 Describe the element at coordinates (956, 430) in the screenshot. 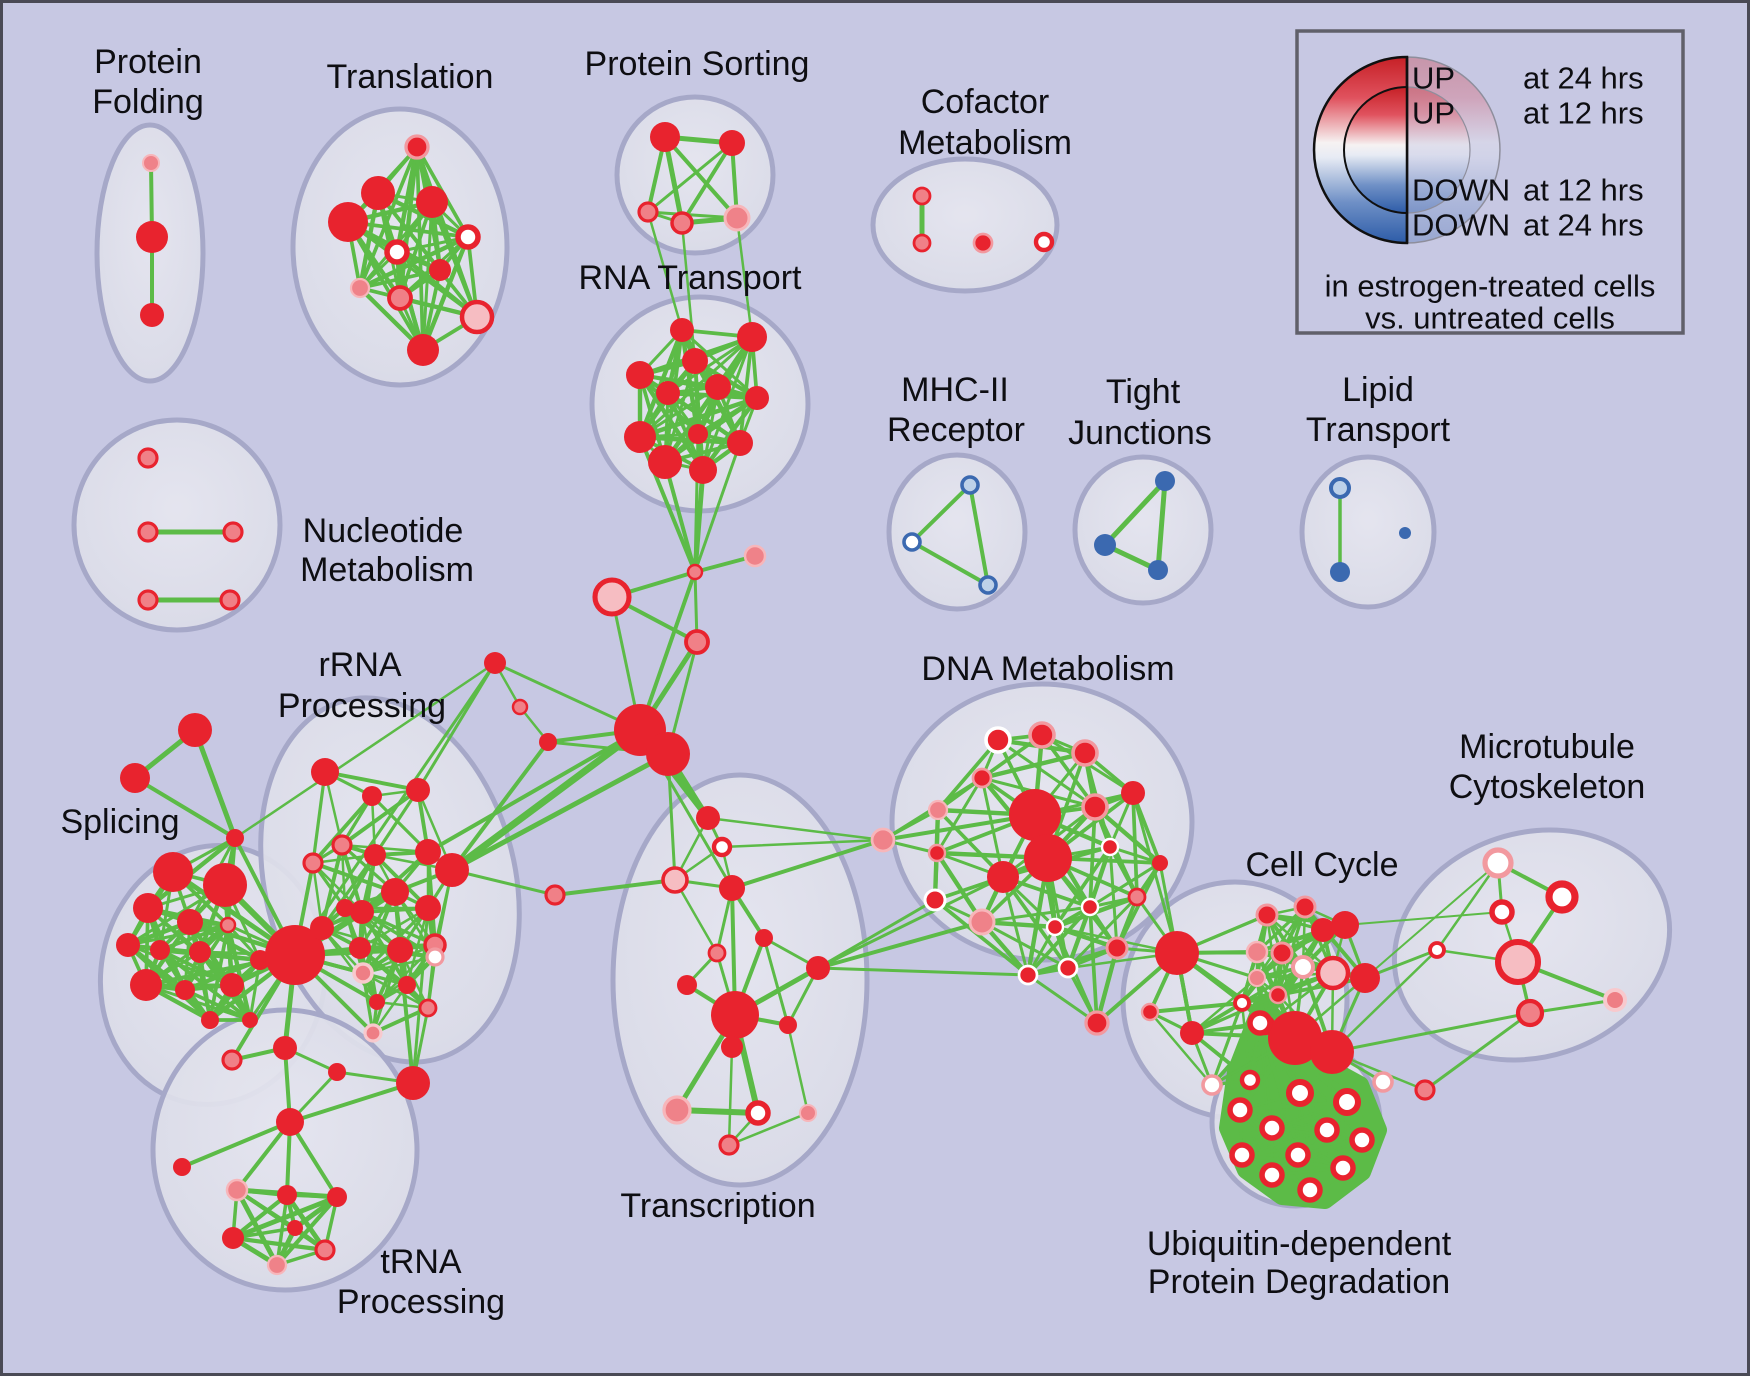

I see `cluster-label: Receptor` at that location.